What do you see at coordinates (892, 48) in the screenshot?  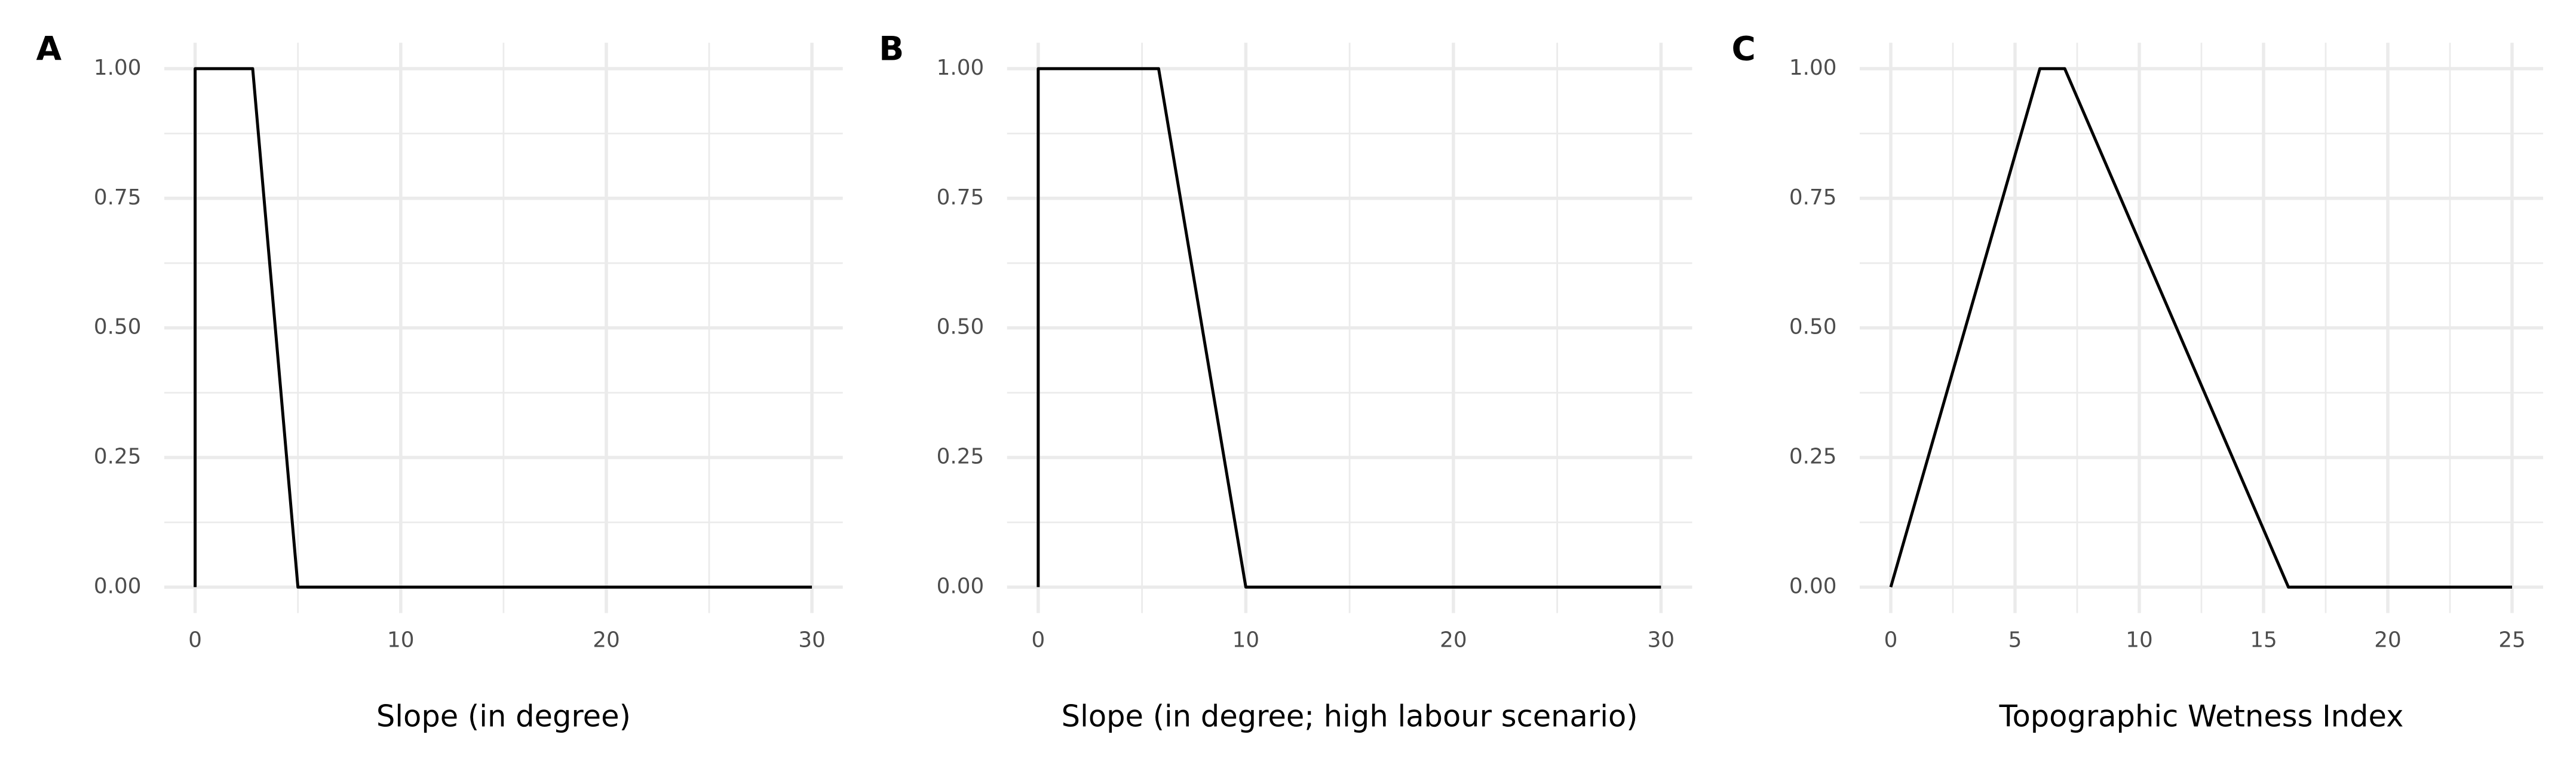 I see `panel-tag: B` at bounding box center [892, 48].